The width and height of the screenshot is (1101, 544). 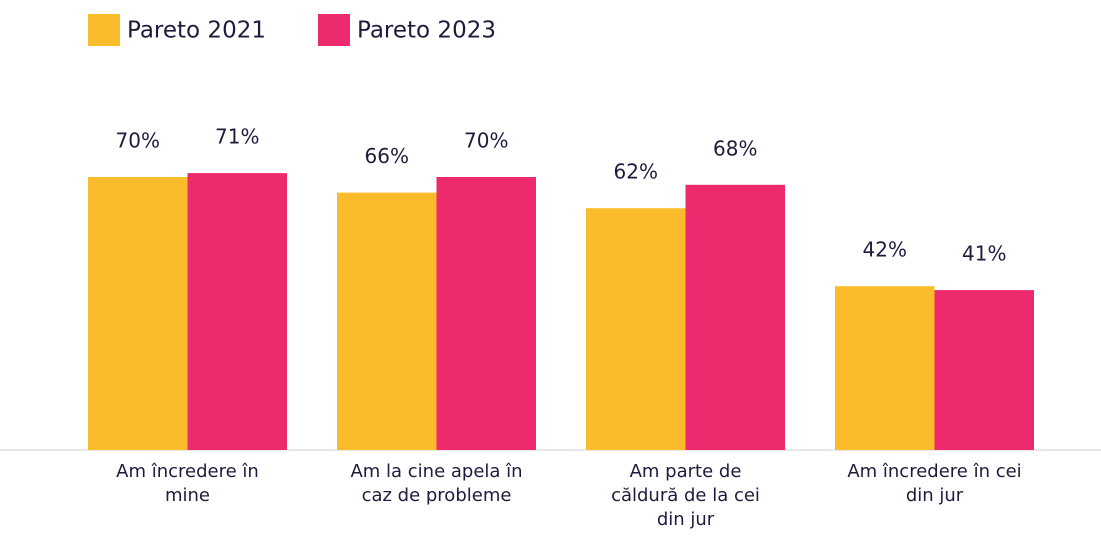 I want to click on value-label: 62%, so click(x=636, y=172).